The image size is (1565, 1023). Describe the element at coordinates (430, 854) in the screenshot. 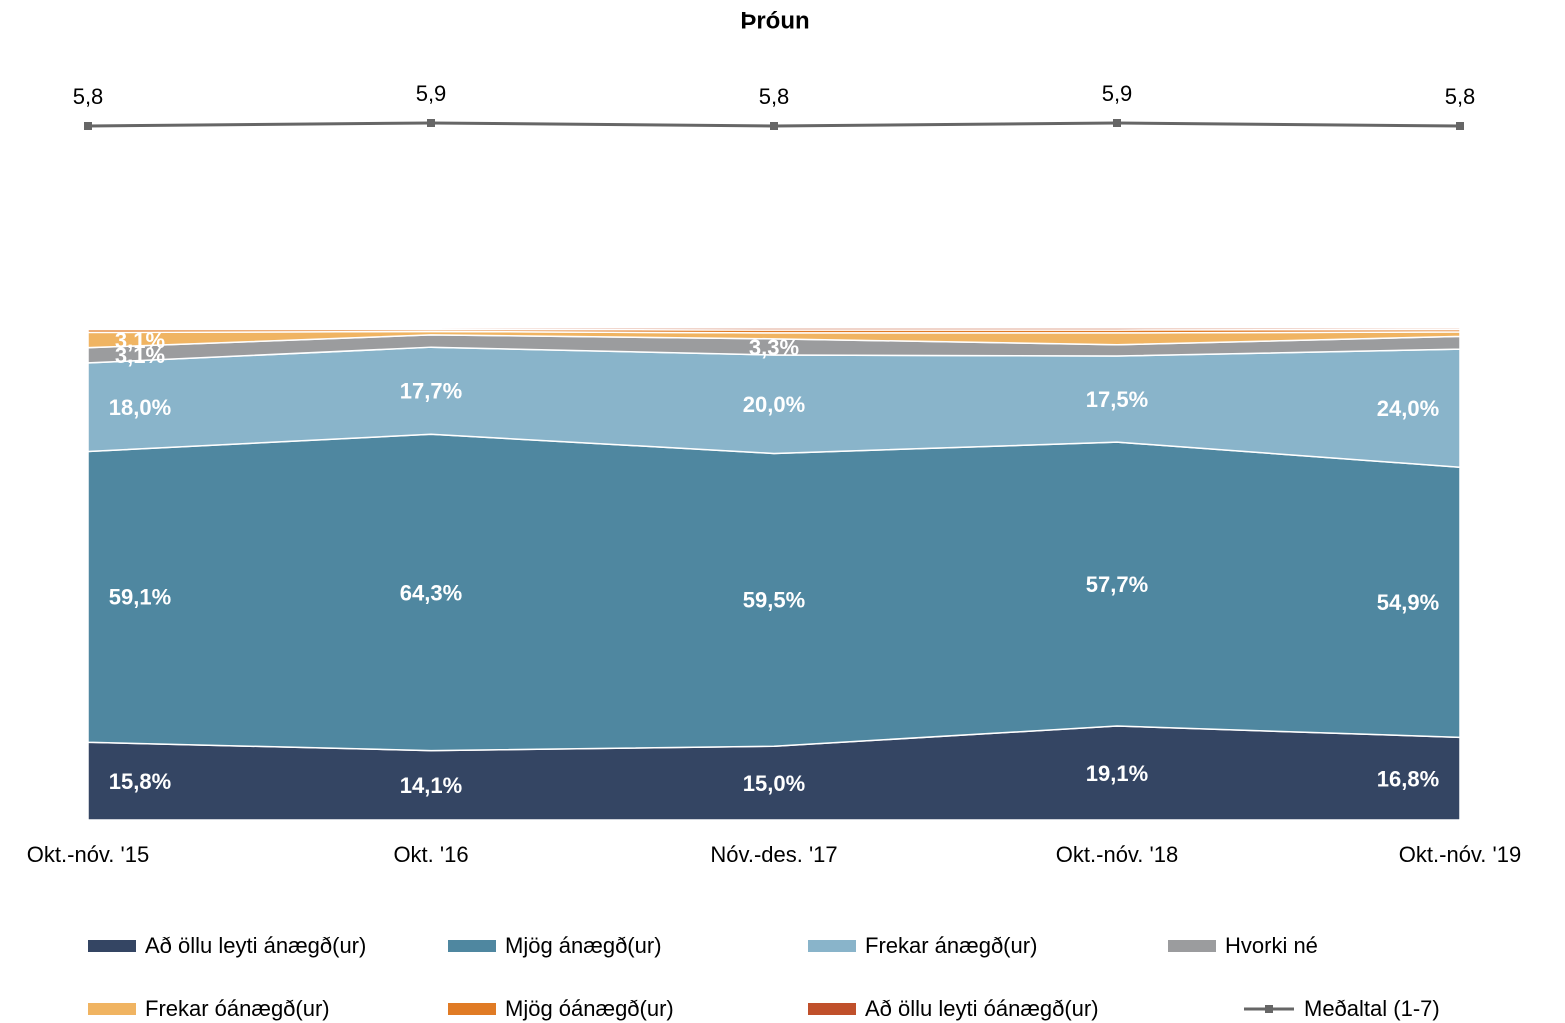

I see `x-tick-label: Okt. '16` at that location.